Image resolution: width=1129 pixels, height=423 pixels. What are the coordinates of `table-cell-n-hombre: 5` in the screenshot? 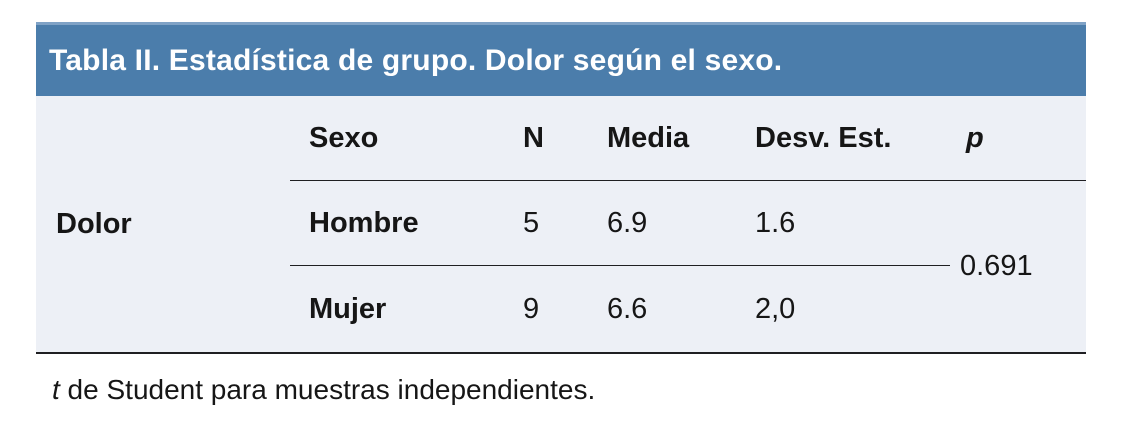 It's located at (544, 223).